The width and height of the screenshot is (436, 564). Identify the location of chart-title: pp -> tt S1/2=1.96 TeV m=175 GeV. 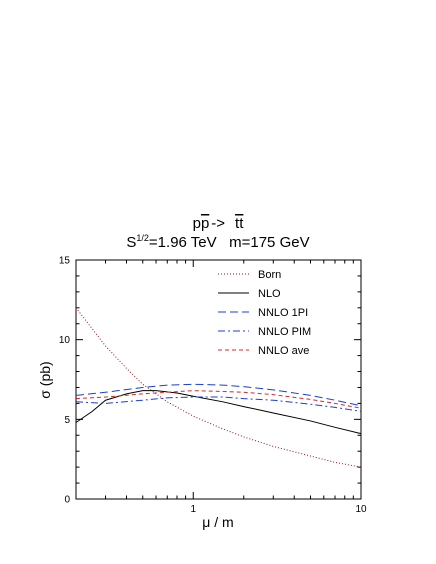
(217, 233).